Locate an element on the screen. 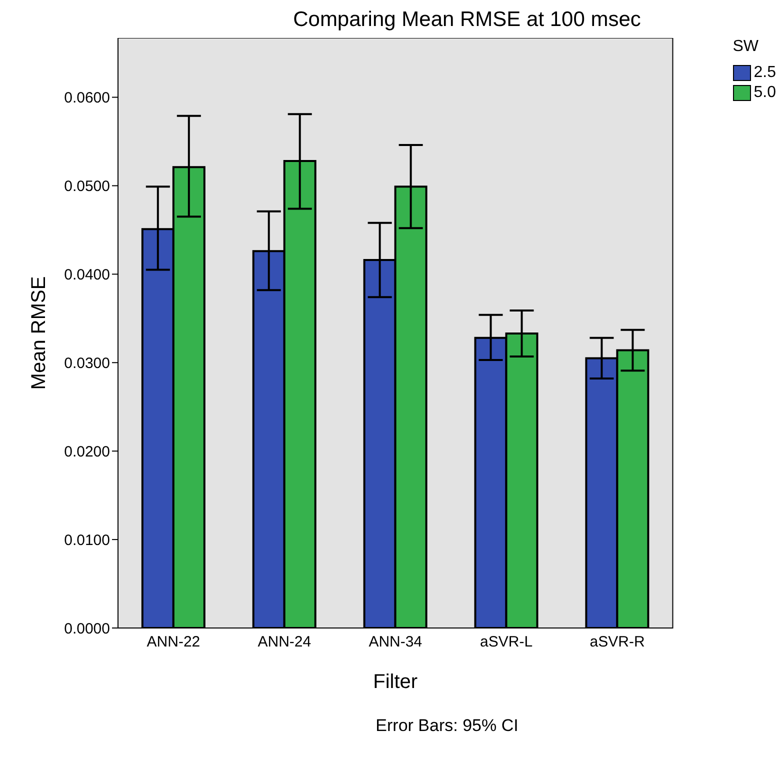 This screenshot has height=770, width=784. x-tick-label: ANN-34 is located at coordinates (395, 642).